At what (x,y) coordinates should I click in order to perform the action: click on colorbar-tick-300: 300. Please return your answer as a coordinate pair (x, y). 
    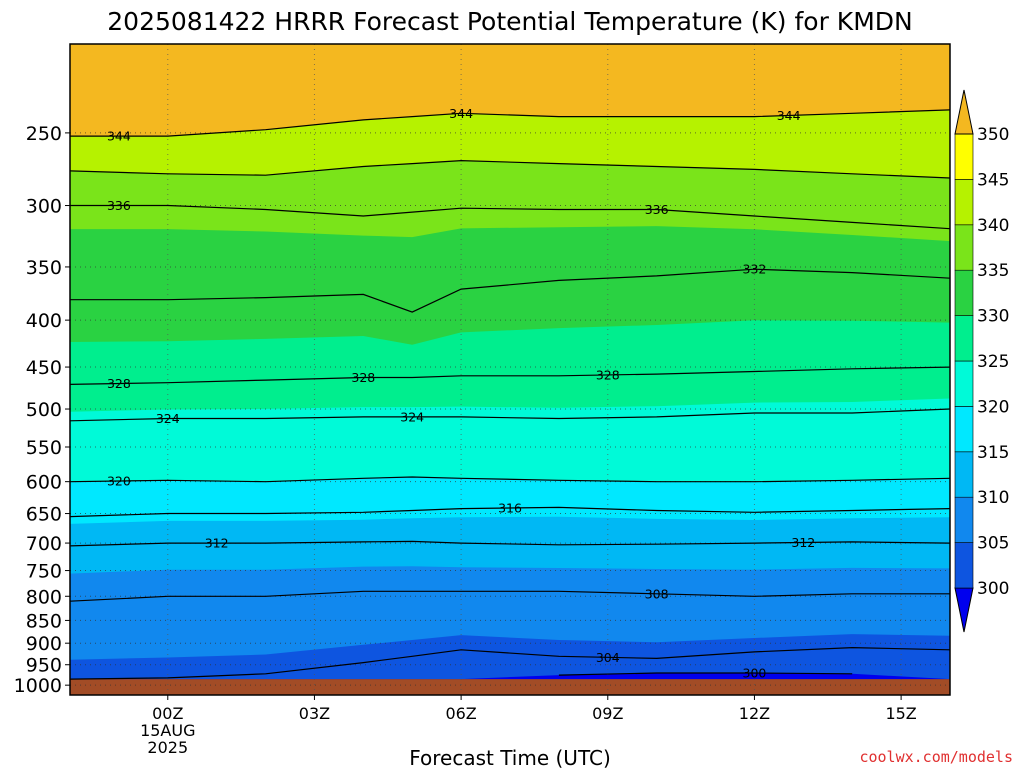
    Looking at the image, I should click on (993, 589).